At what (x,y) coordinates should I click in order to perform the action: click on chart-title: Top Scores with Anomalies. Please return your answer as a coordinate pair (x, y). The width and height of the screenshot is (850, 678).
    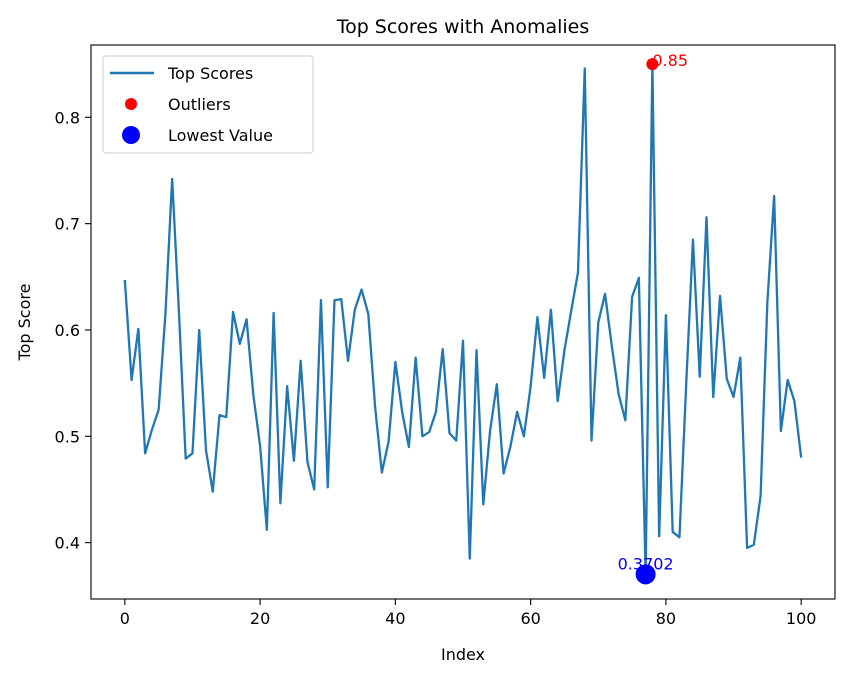
    Looking at the image, I should click on (463, 27).